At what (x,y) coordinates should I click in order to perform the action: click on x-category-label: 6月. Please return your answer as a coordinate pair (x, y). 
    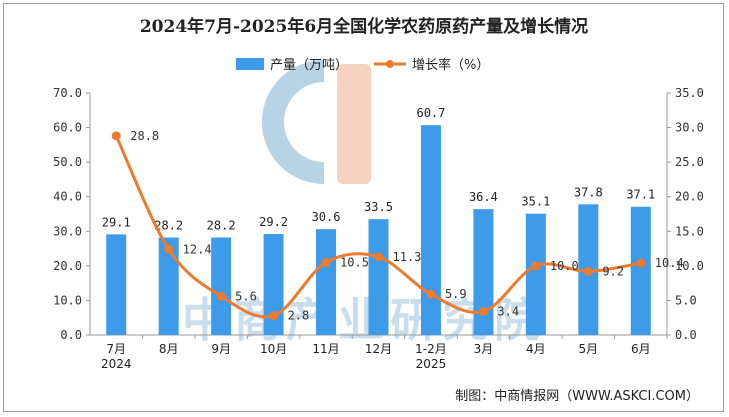
    Looking at the image, I should click on (641, 349).